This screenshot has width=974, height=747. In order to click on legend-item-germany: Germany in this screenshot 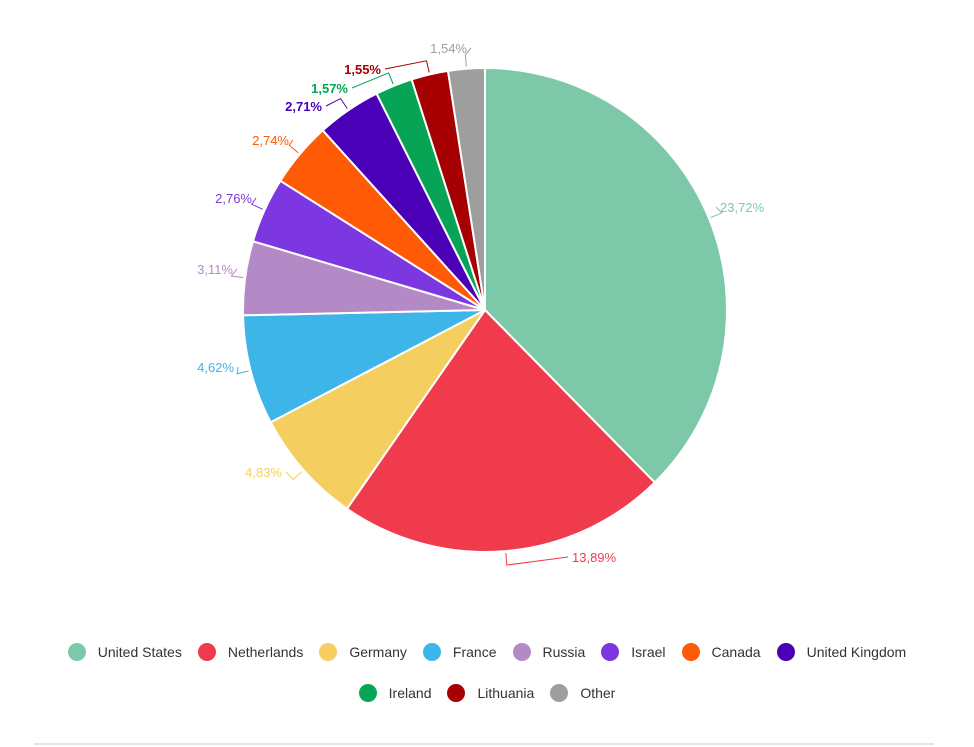, I will do `click(363, 652)`.